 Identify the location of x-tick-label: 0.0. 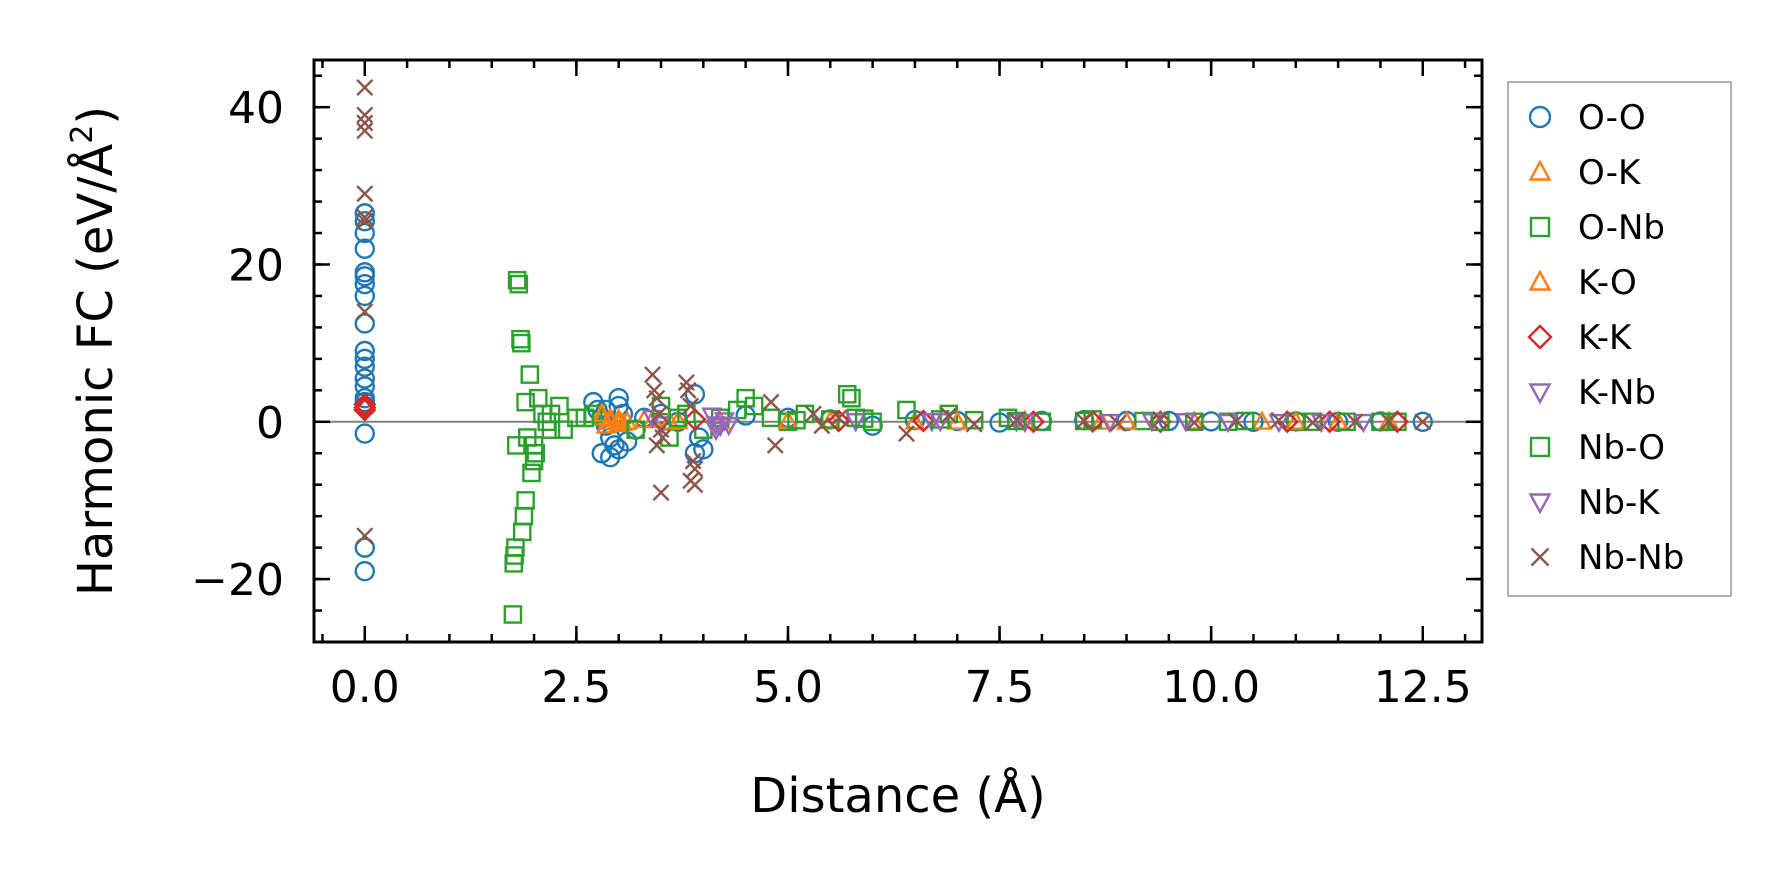
(365, 687).